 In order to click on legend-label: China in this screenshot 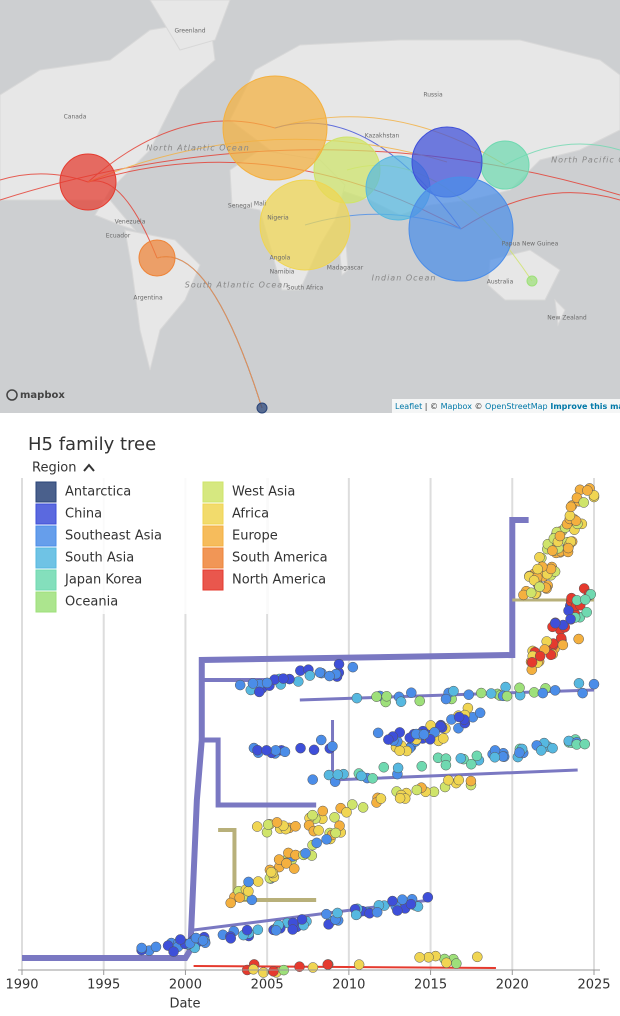, I will do `click(83, 514)`.